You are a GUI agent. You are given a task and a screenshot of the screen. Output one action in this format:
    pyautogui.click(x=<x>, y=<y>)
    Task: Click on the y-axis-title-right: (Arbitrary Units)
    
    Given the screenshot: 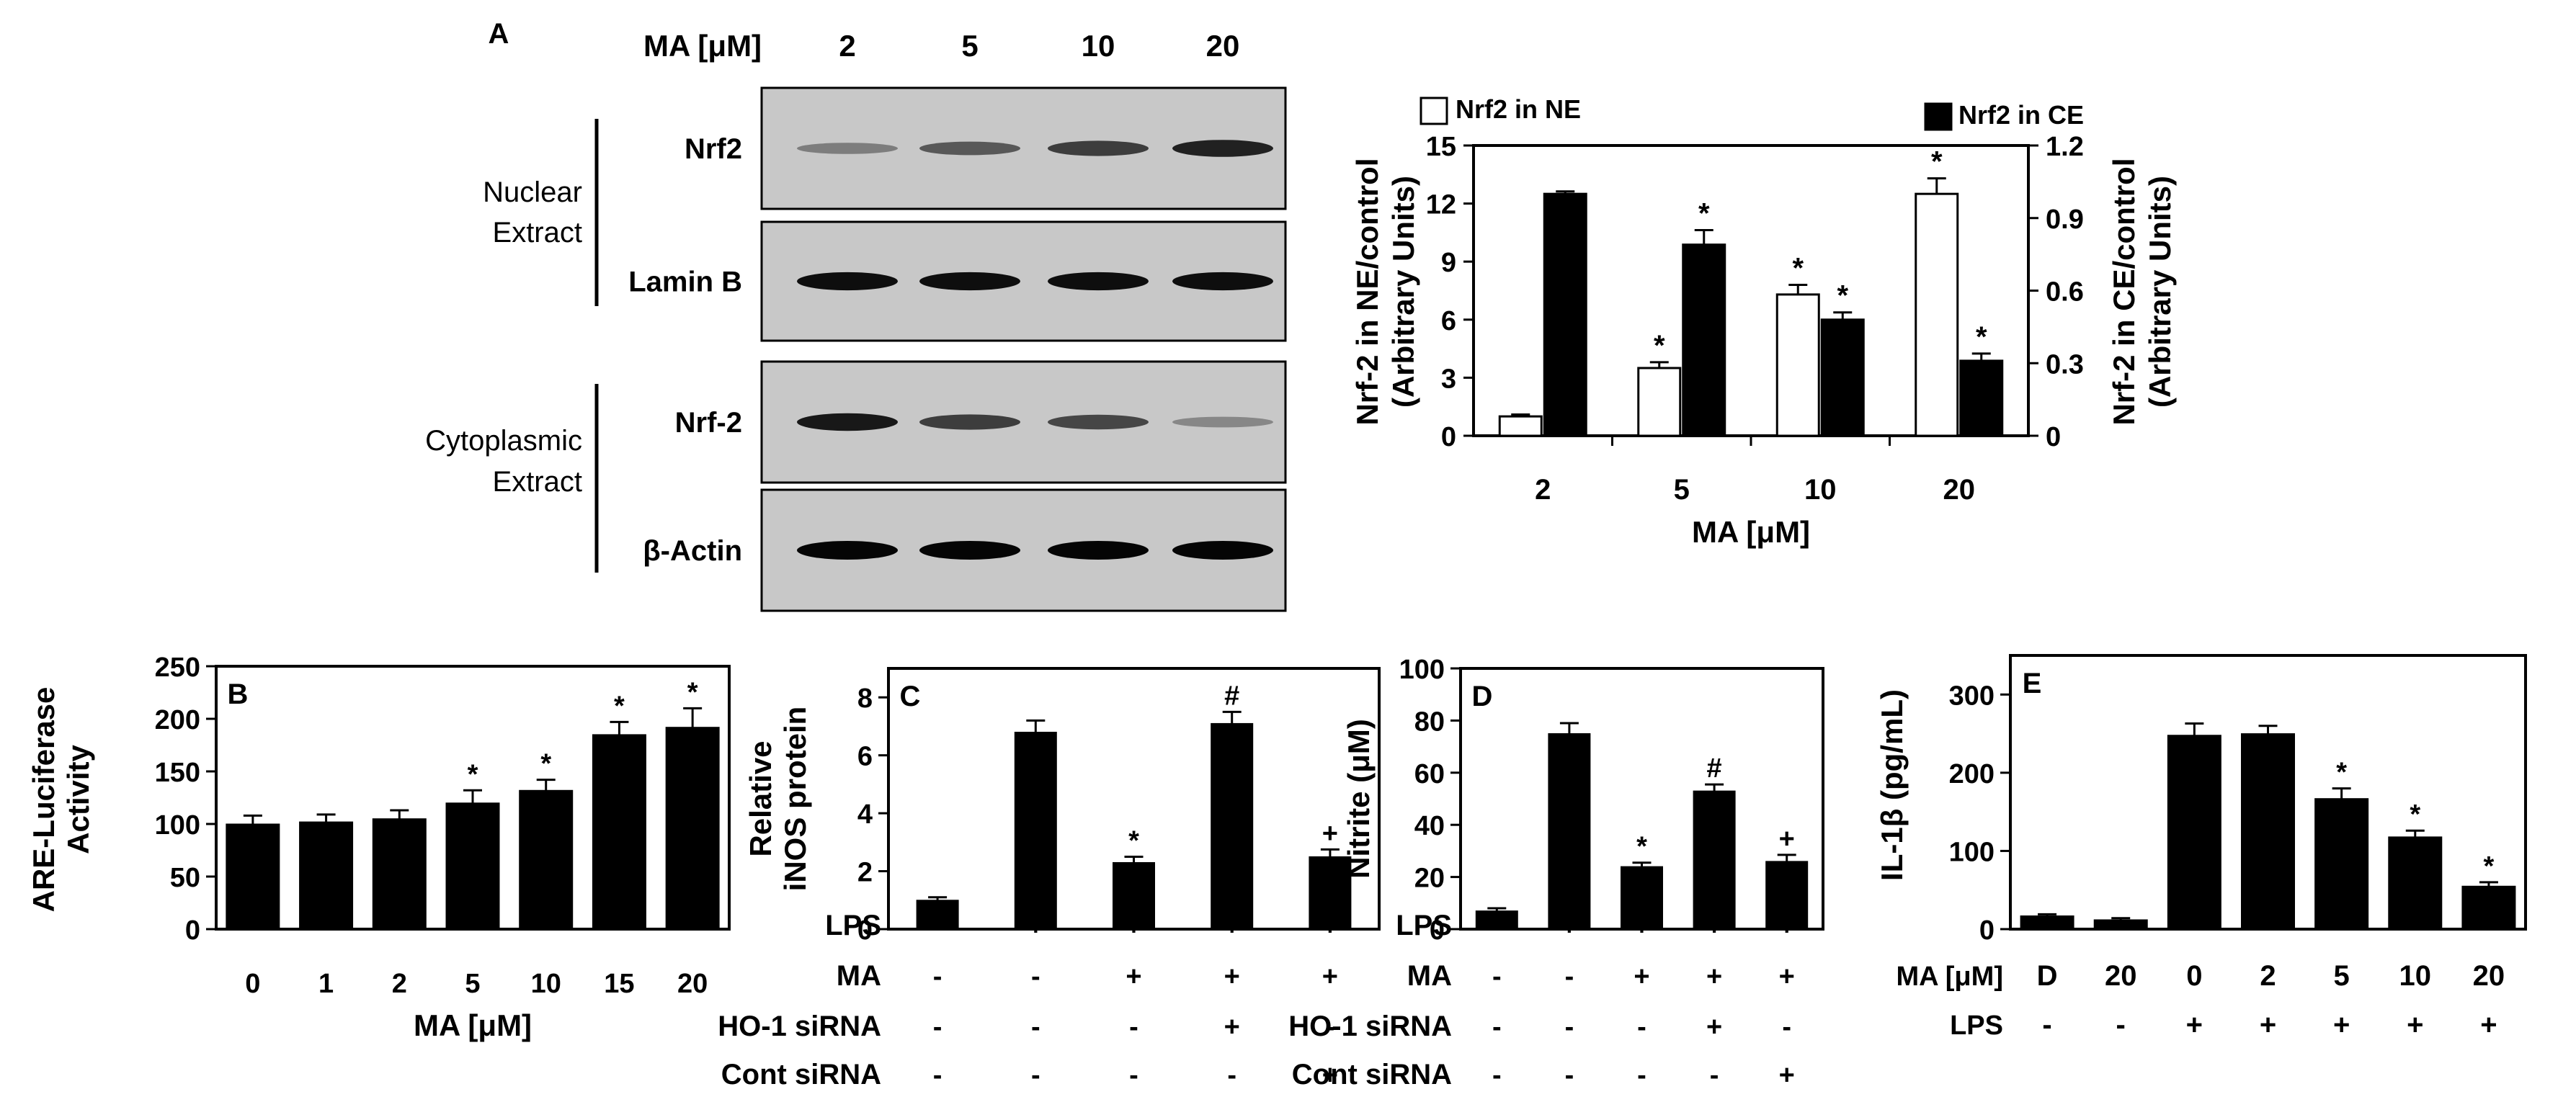 What is the action you would take?
    pyautogui.click(x=2160, y=292)
    